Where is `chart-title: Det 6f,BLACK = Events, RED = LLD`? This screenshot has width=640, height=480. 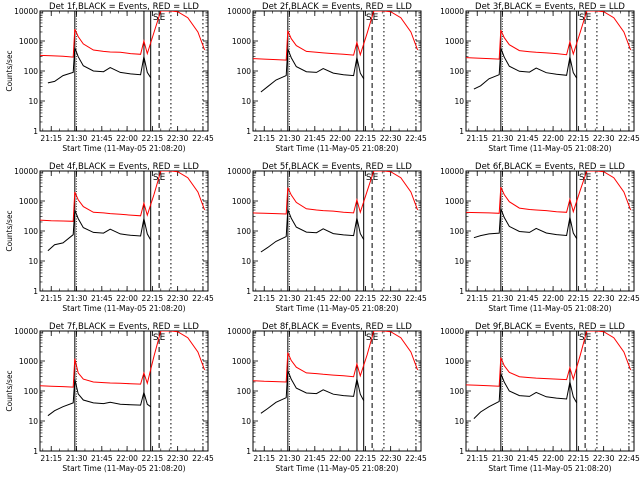 chart-title: Det 6f,BLACK = Events, RED = LLD is located at coordinates (550, 167).